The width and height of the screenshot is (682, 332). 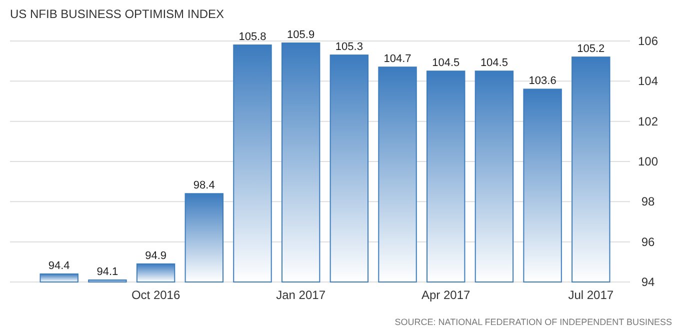 I want to click on chart-title: US NFIB BUSINESS OPTIMISM INDEX, so click(x=117, y=14).